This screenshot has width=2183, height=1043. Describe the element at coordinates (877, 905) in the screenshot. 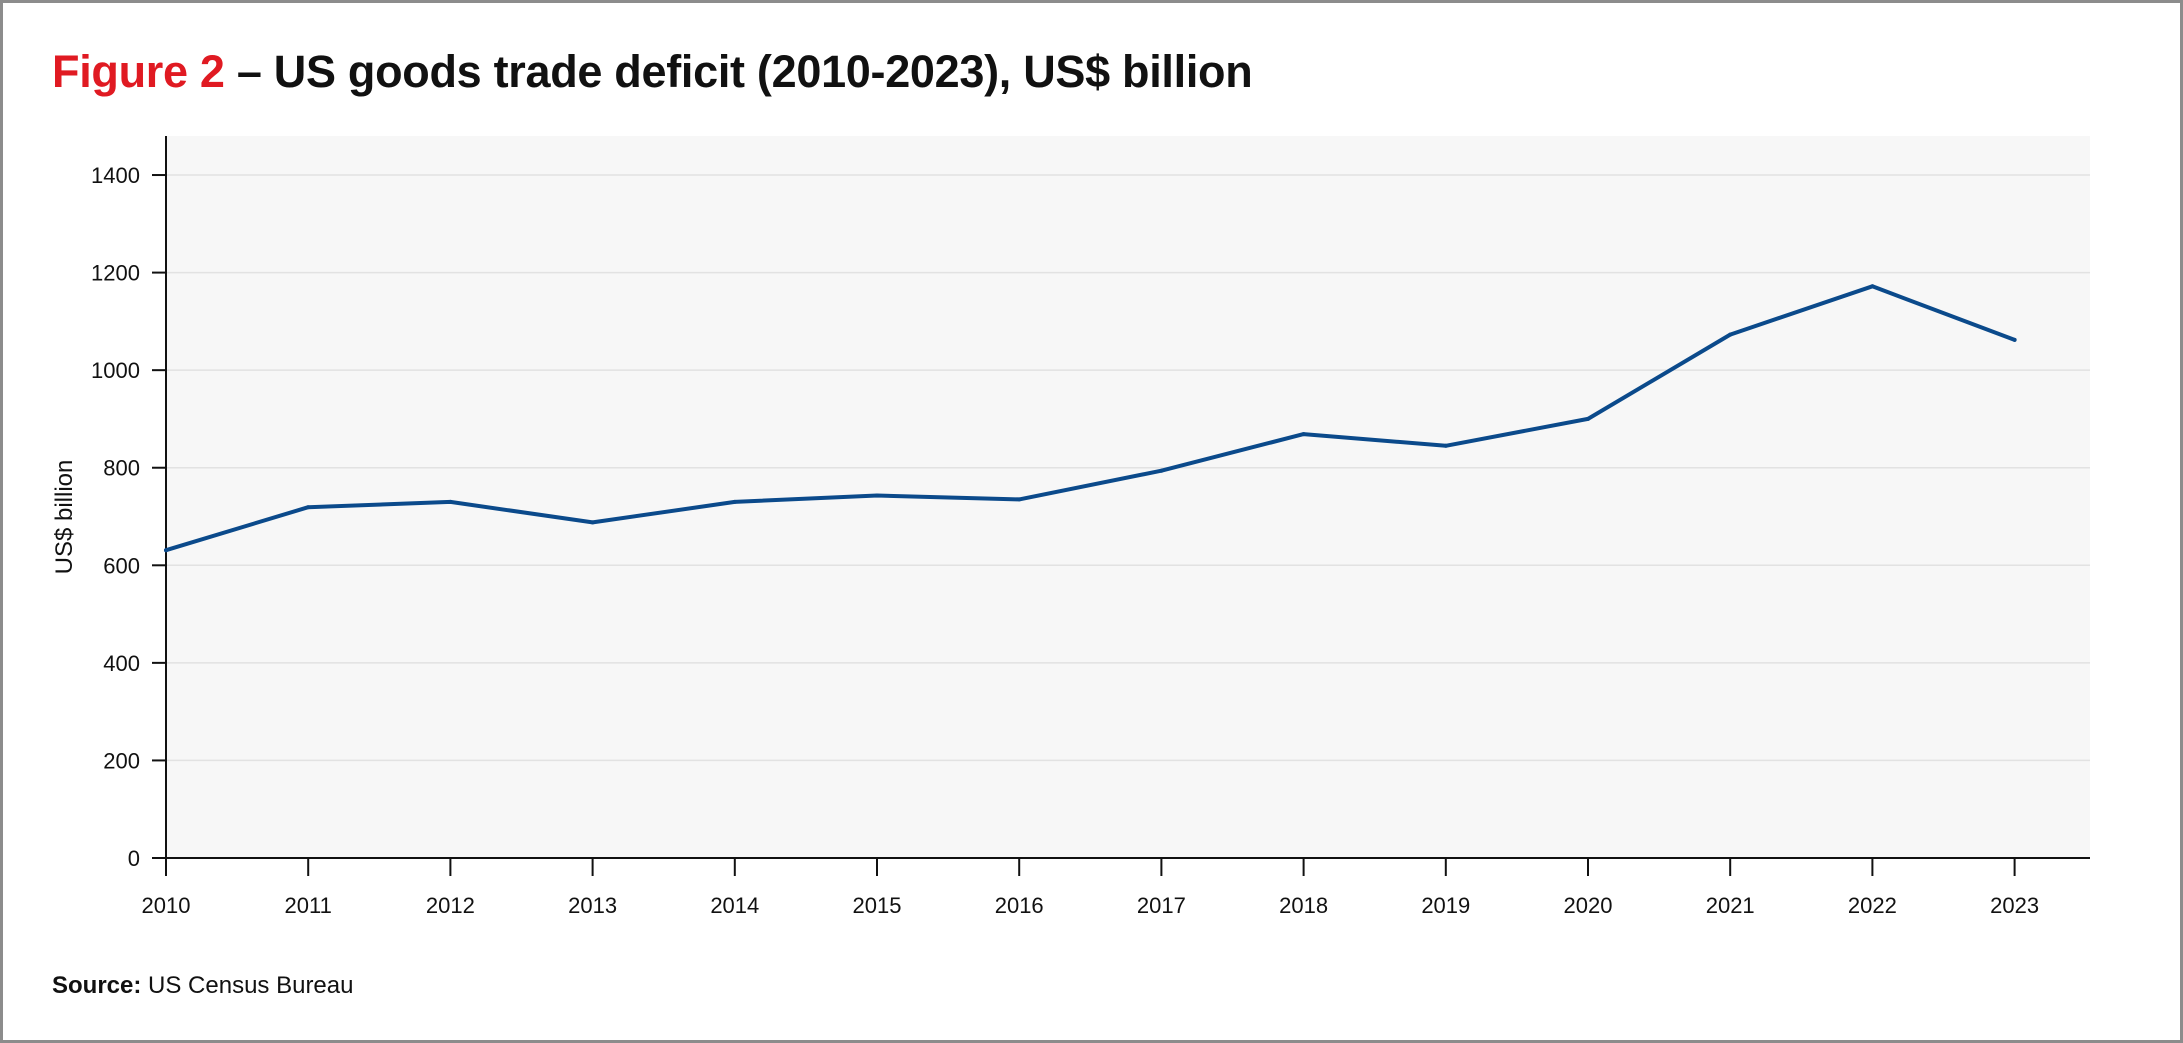

I see `x-tick-label: 2015` at that location.